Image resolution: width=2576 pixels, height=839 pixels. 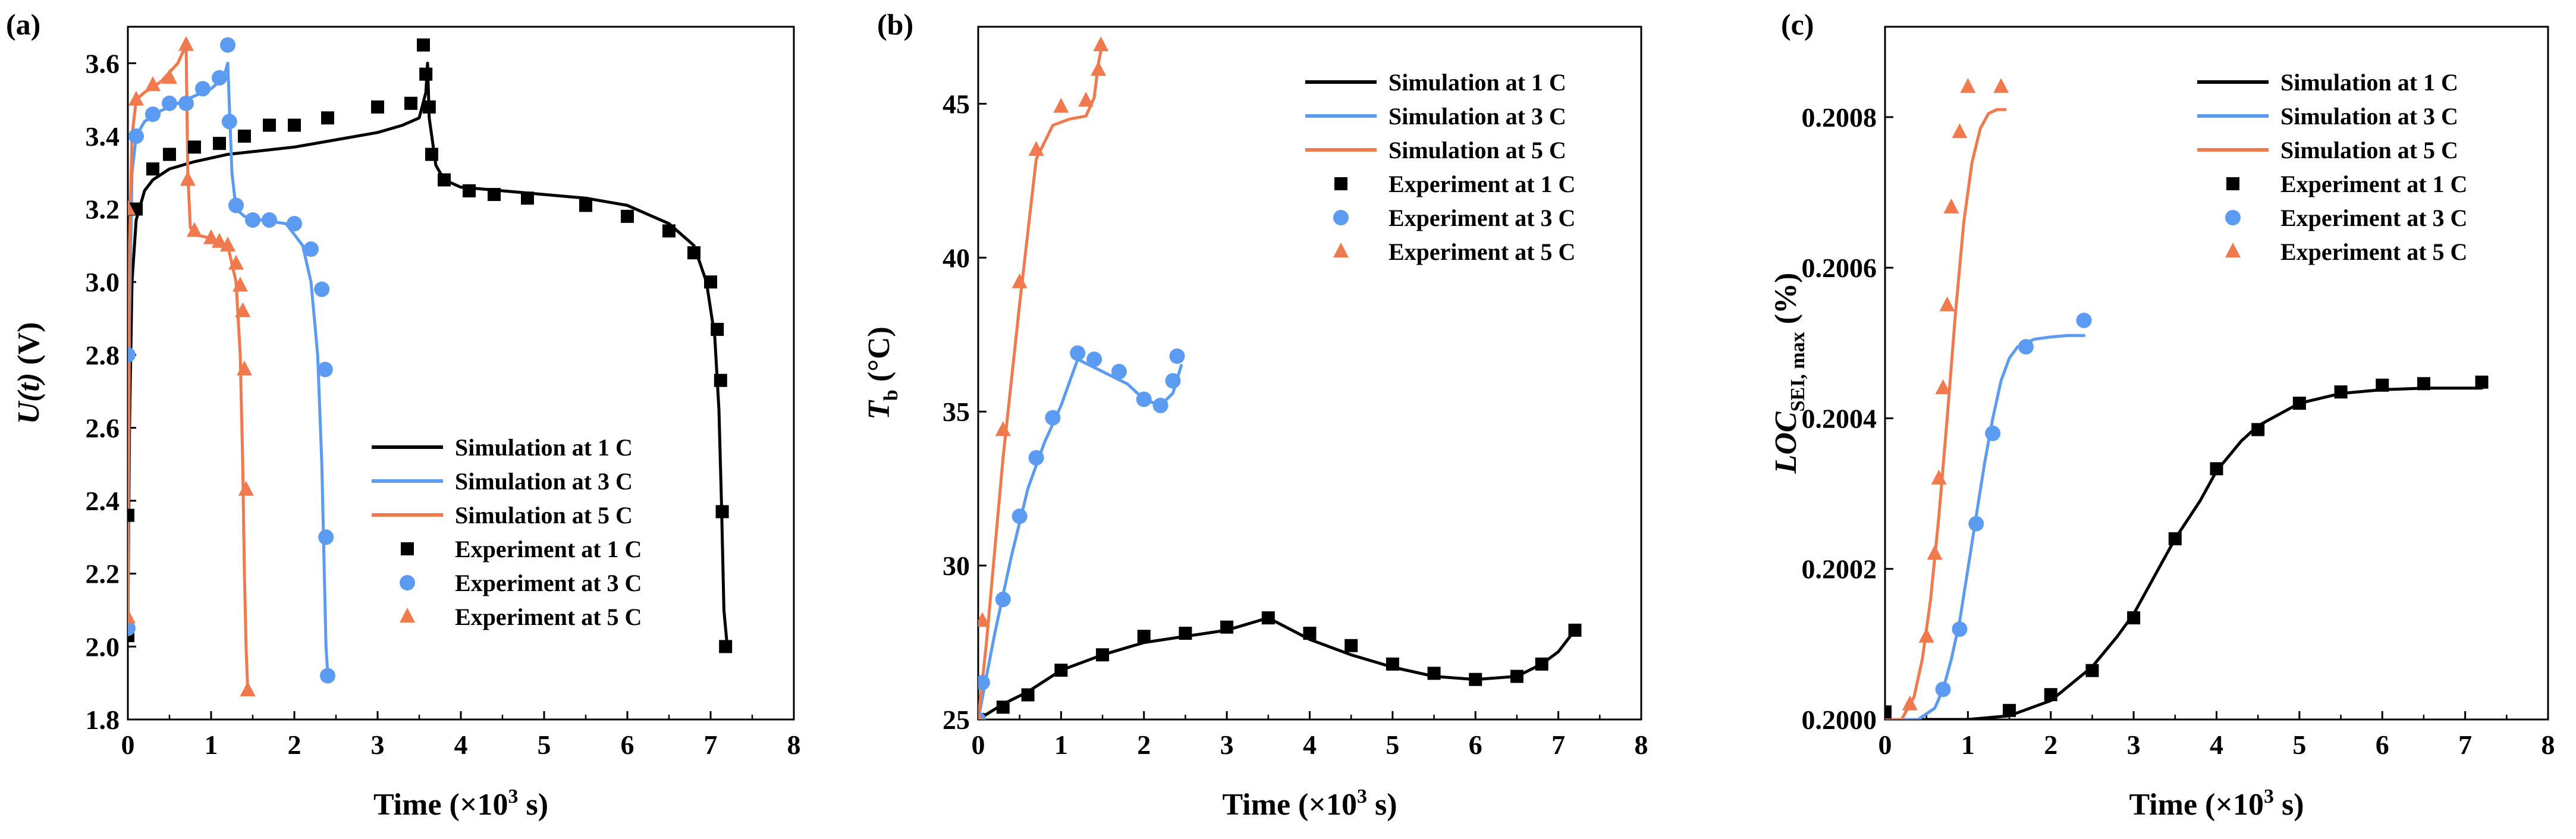 I want to click on y-tick-label: 0.2002, so click(x=1839, y=569).